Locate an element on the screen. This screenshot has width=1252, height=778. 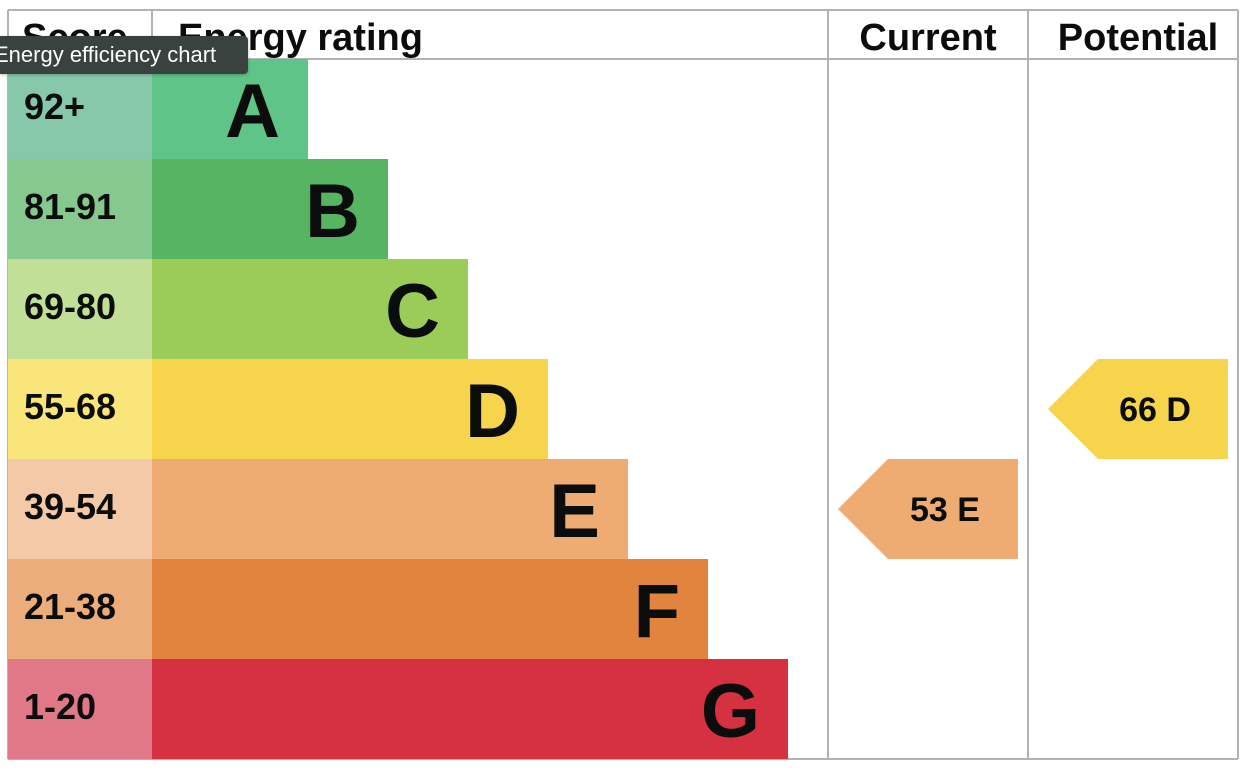
band-bar-a is located at coordinates (230, 109).